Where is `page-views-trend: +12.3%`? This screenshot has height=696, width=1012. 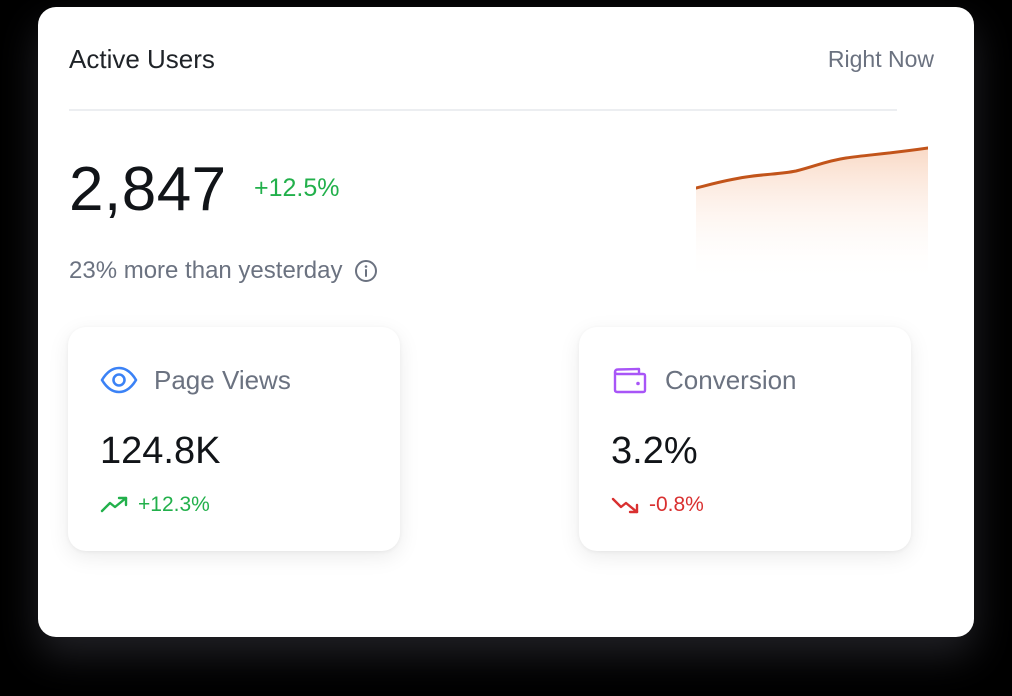
page-views-trend: +12.3% is located at coordinates (155, 505).